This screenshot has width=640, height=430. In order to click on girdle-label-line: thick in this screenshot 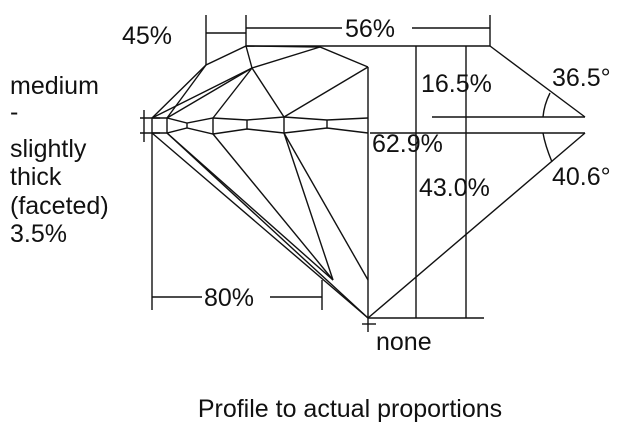, I will do `click(36, 177)`.